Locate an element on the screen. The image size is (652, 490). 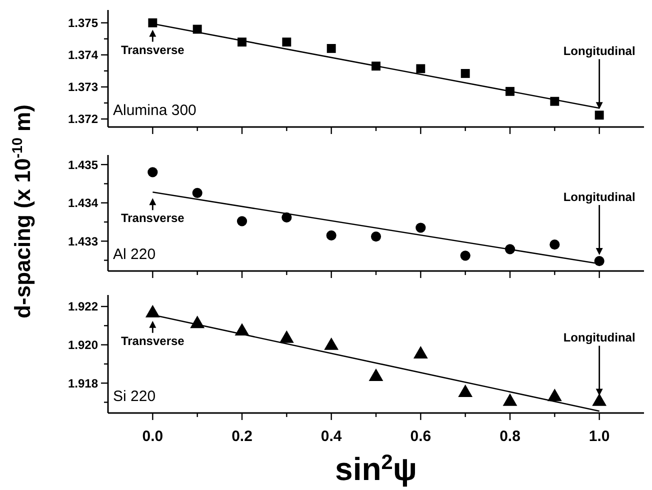
annotation: Alumina 300 is located at coordinates (154, 110).